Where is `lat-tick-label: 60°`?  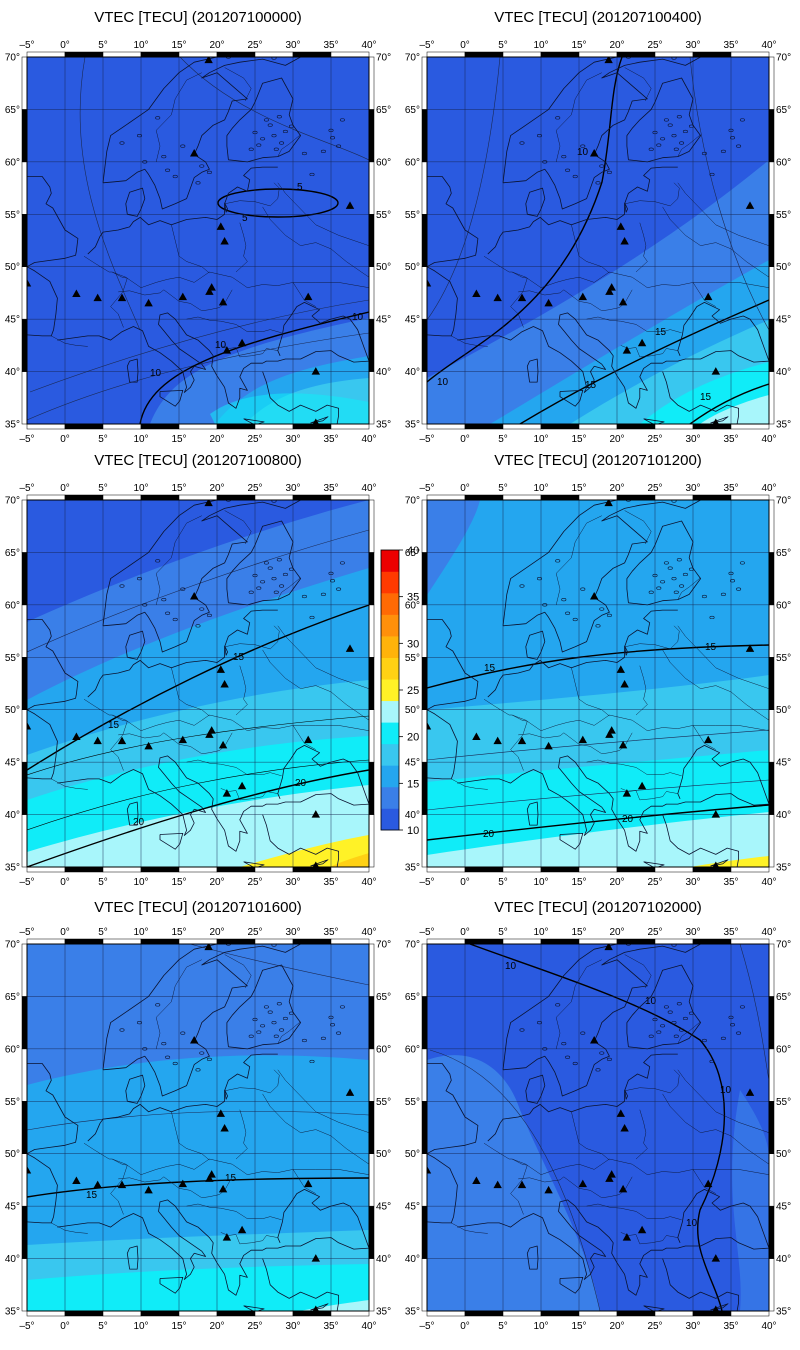
lat-tick-label: 60° is located at coordinates (783, 1049).